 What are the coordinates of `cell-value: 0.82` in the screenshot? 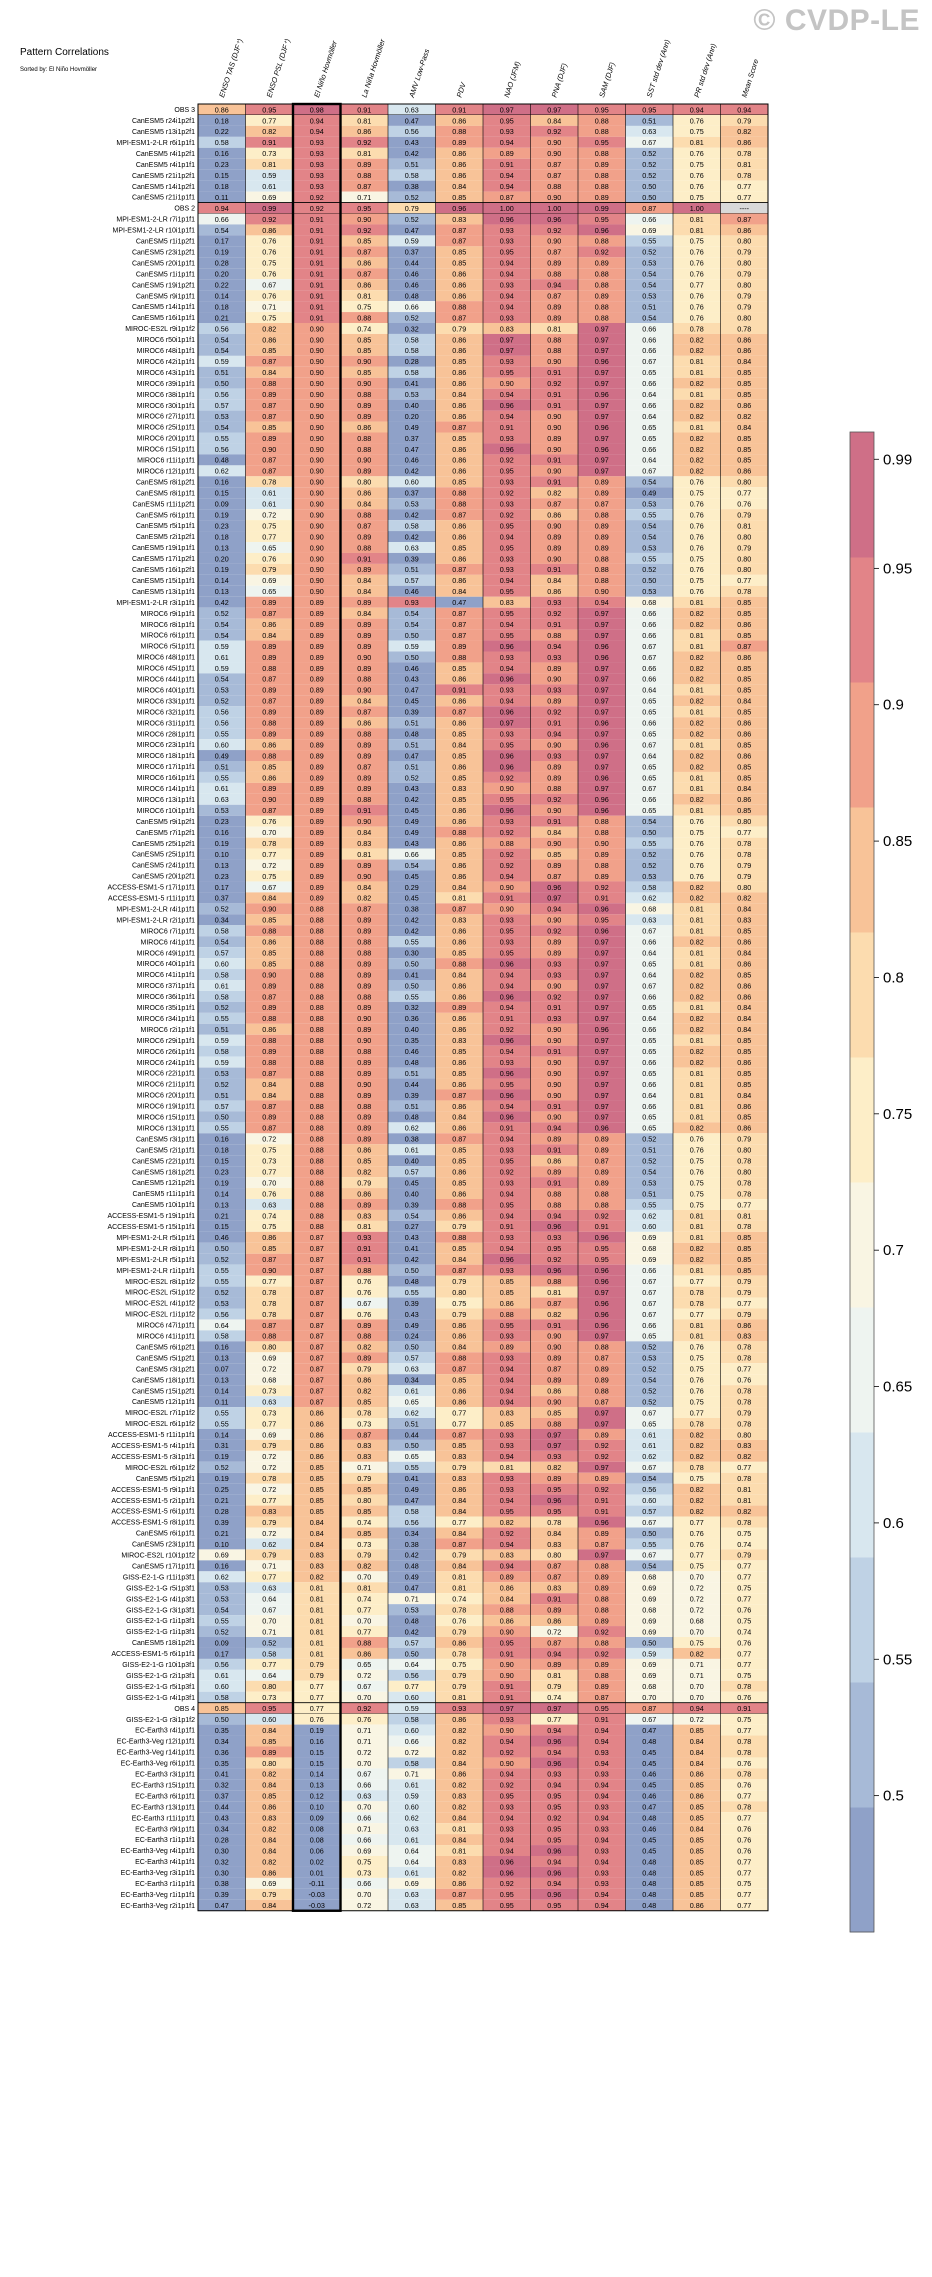 It's located at (697, 350).